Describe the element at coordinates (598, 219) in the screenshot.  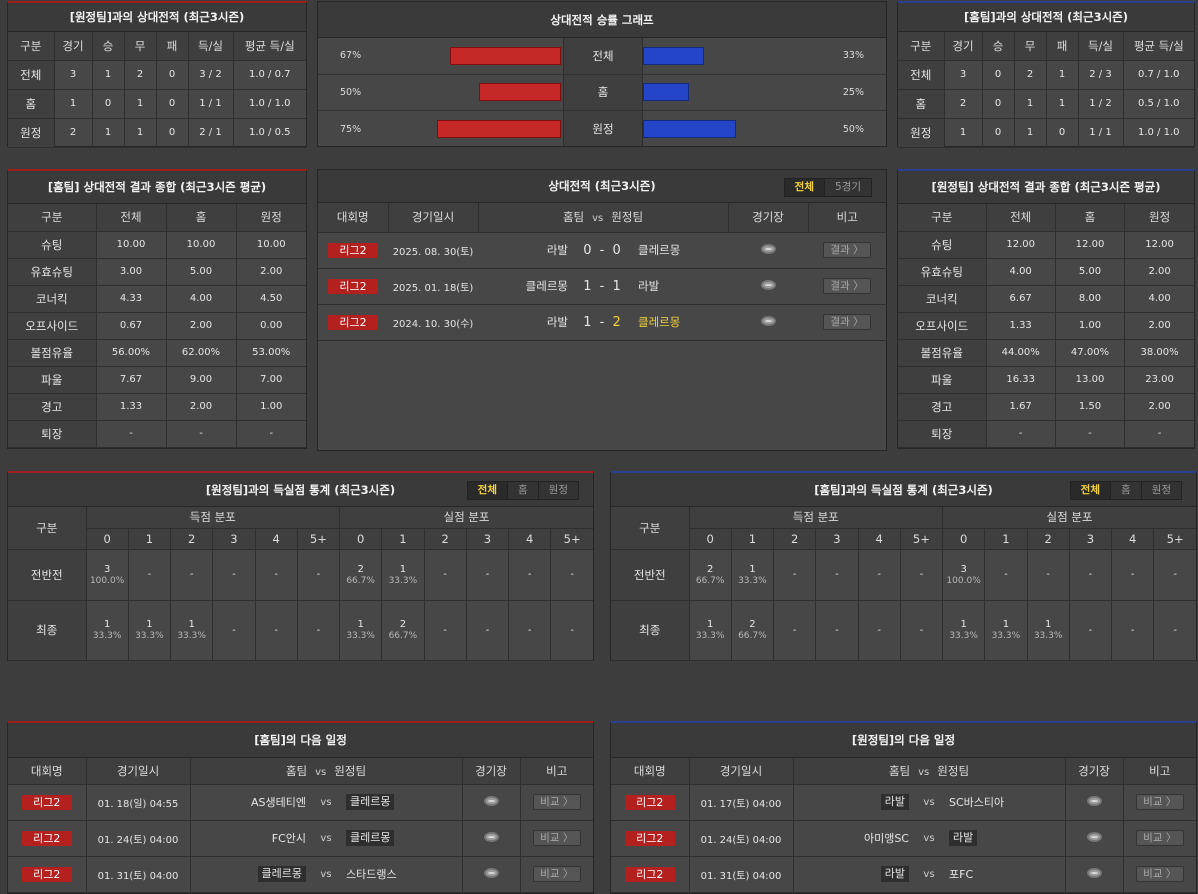
I see `col-vs: vs` at that location.